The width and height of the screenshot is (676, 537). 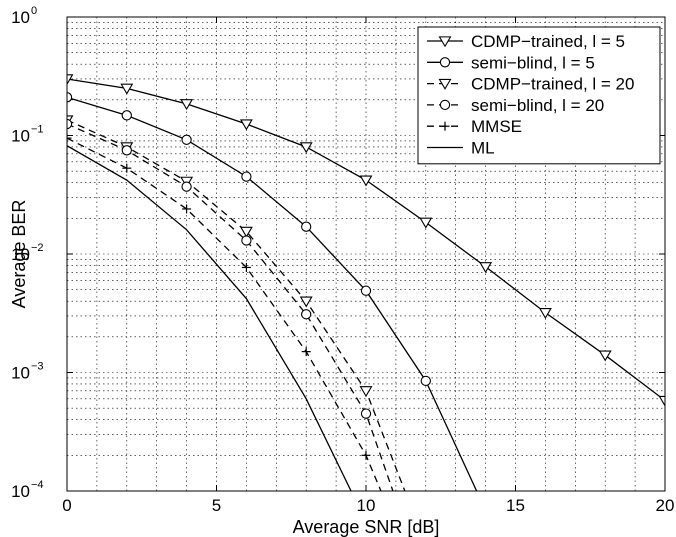 I want to click on legend-entry: MMSE, so click(x=474, y=126).